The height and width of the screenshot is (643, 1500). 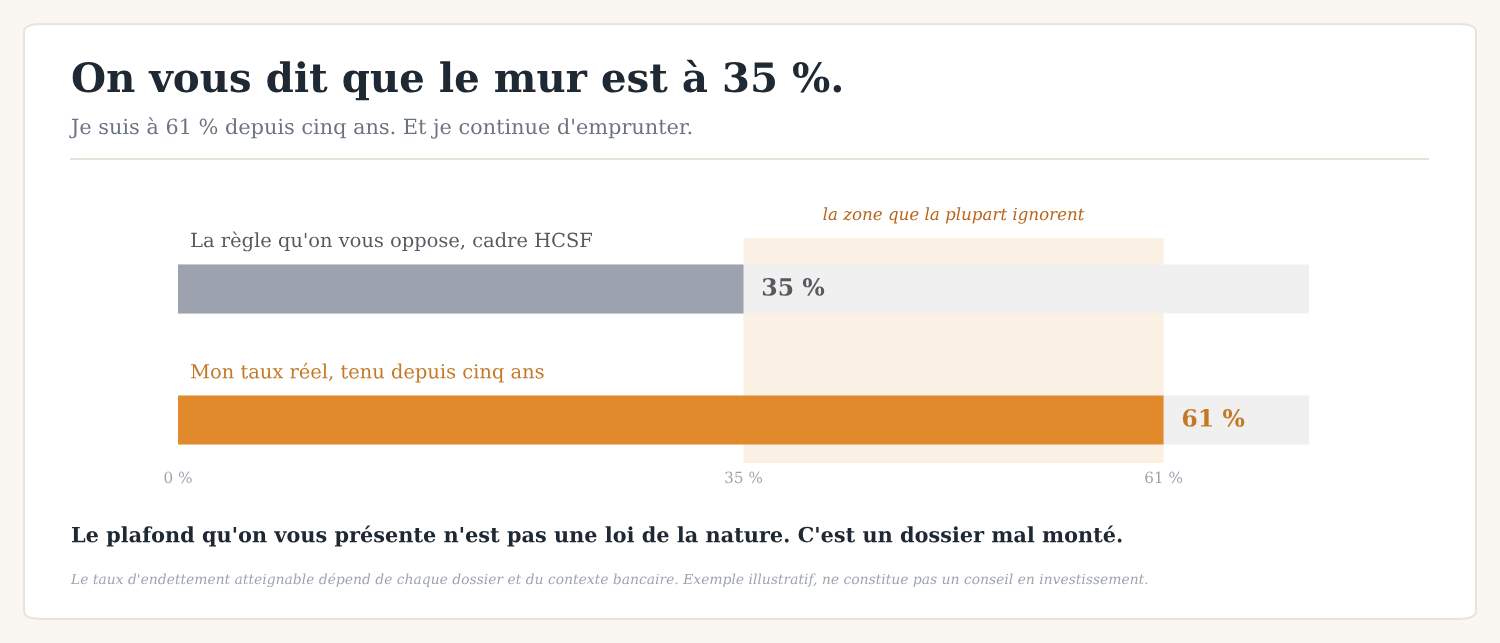 I want to click on y-tick-label: Mon taux réel, tenu depuis cinq ans, so click(x=367, y=372).